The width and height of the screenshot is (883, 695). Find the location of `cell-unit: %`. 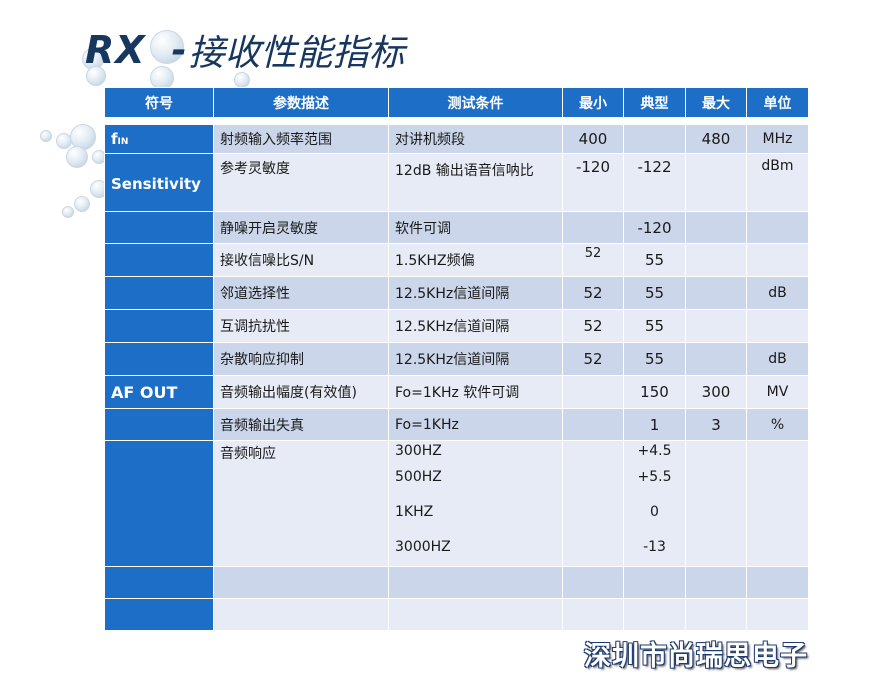

cell-unit: % is located at coordinates (777, 424).